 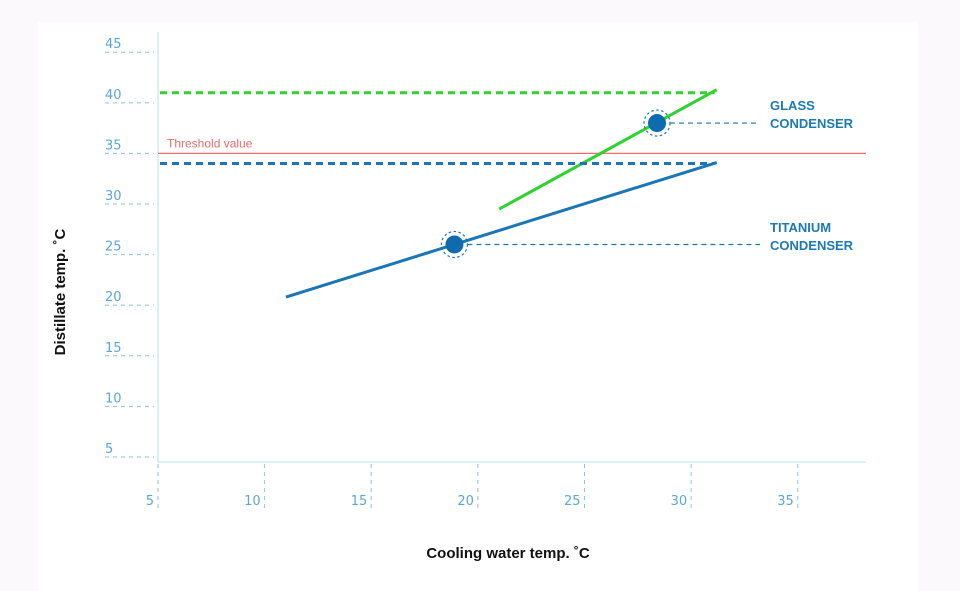 I want to click on series-label: TITANIUM, so click(x=800, y=227).